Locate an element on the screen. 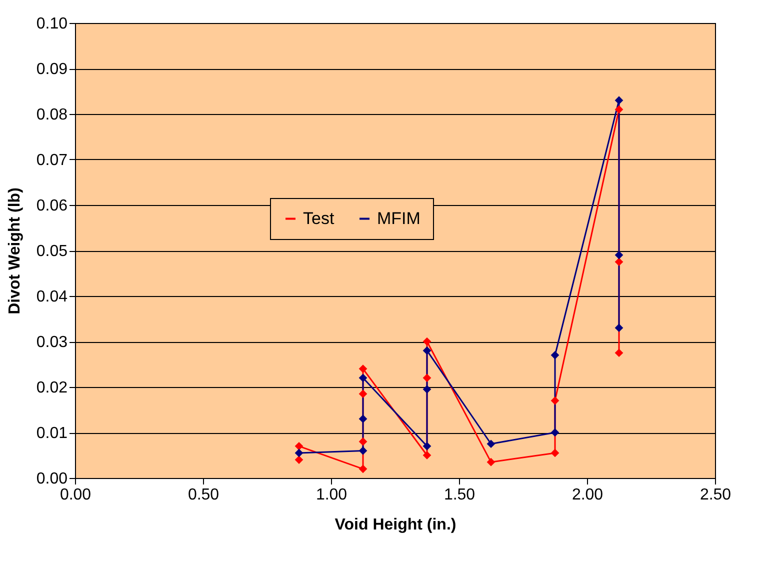  y-tick-label: 0.03 is located at coordinates (52, 342).